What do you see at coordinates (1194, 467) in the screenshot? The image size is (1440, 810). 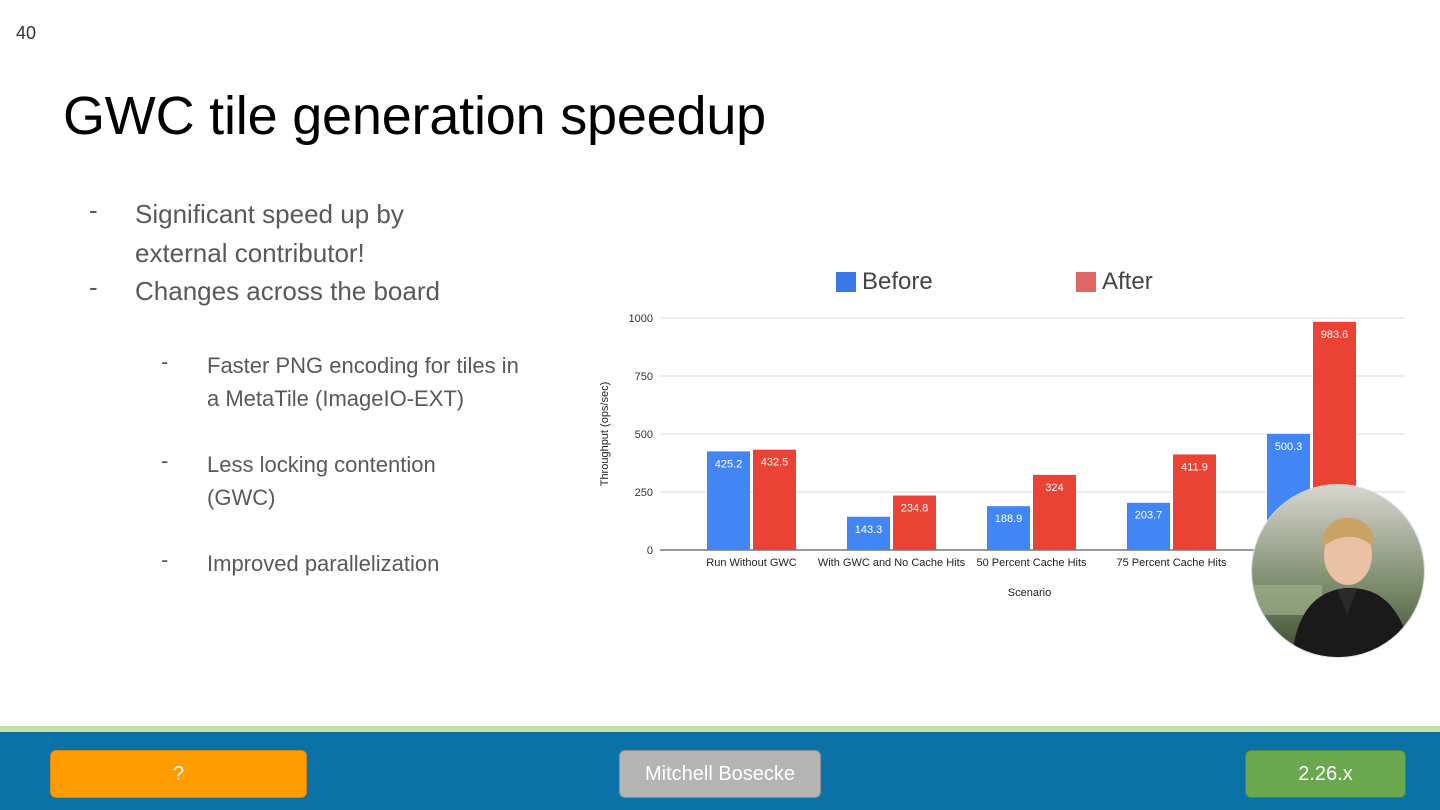 I see `data-label: 411.9` at bounding box center [1194, 467].